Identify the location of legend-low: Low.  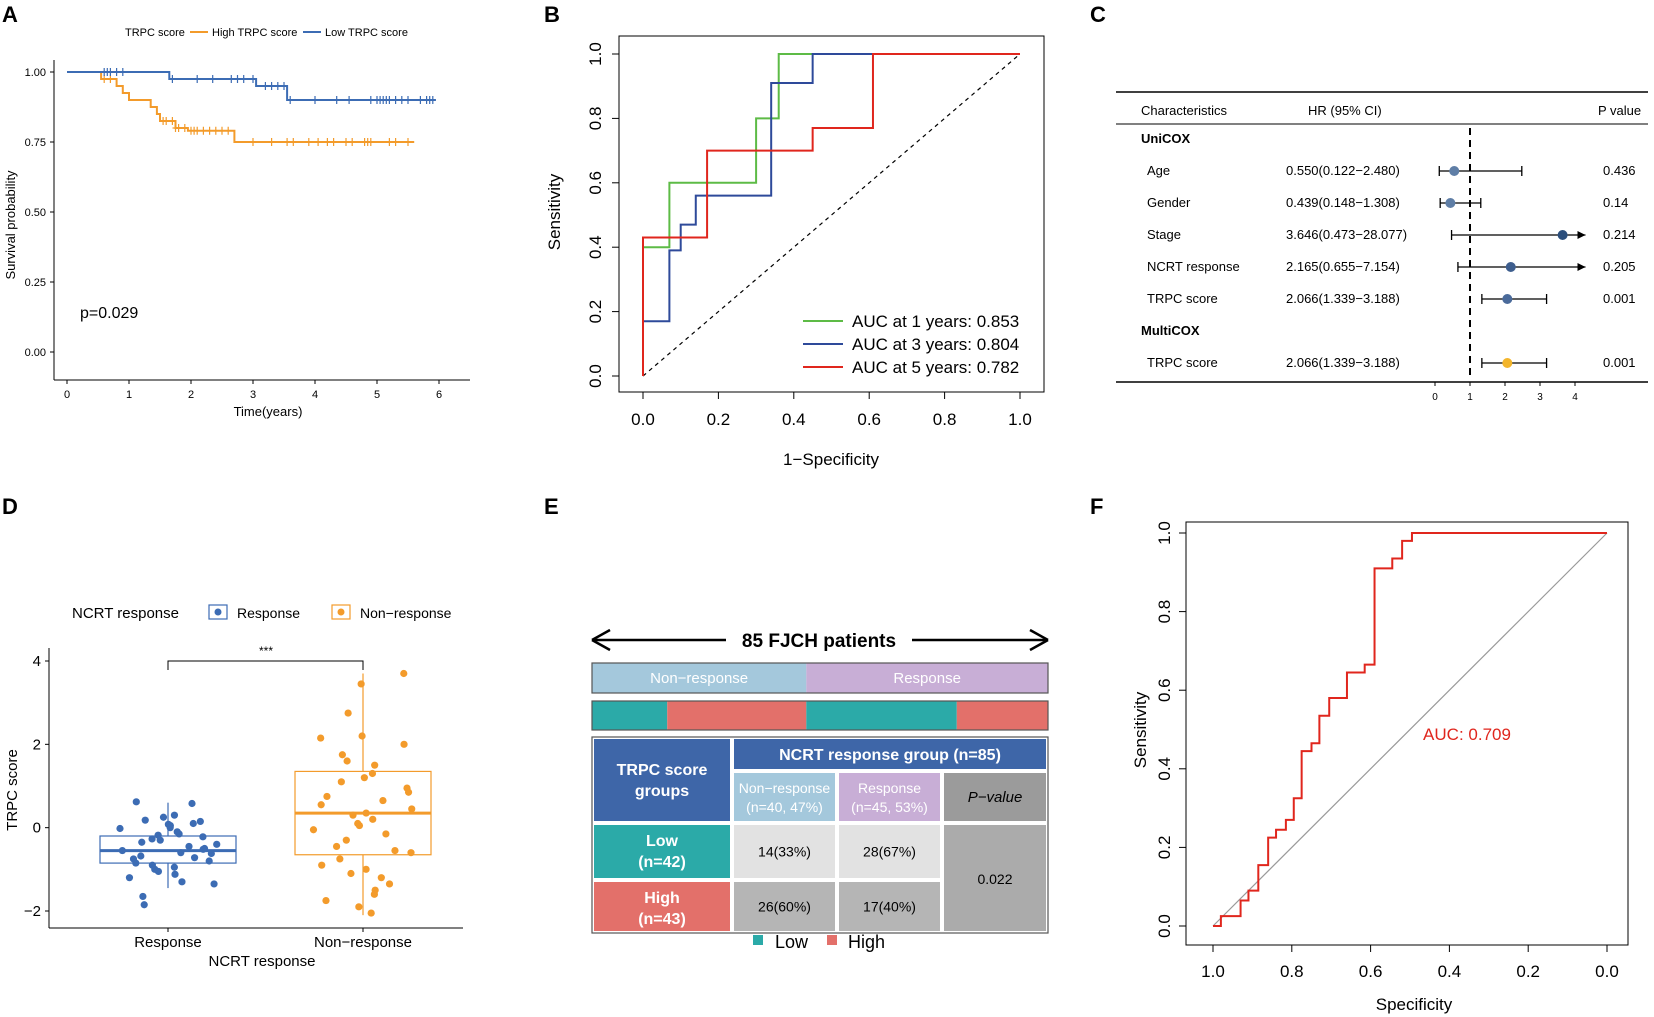
(792, 942).